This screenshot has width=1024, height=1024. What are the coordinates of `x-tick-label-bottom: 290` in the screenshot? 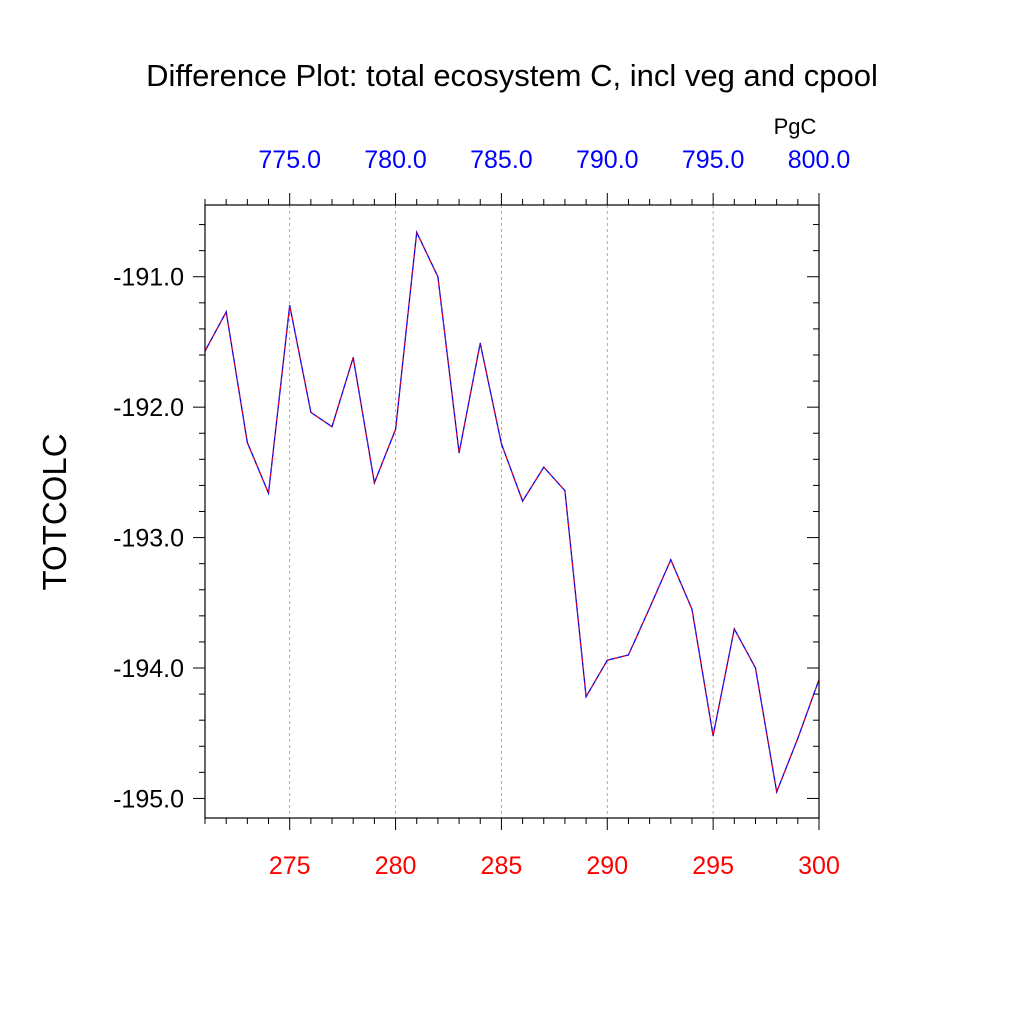 It's located at (607, 866).